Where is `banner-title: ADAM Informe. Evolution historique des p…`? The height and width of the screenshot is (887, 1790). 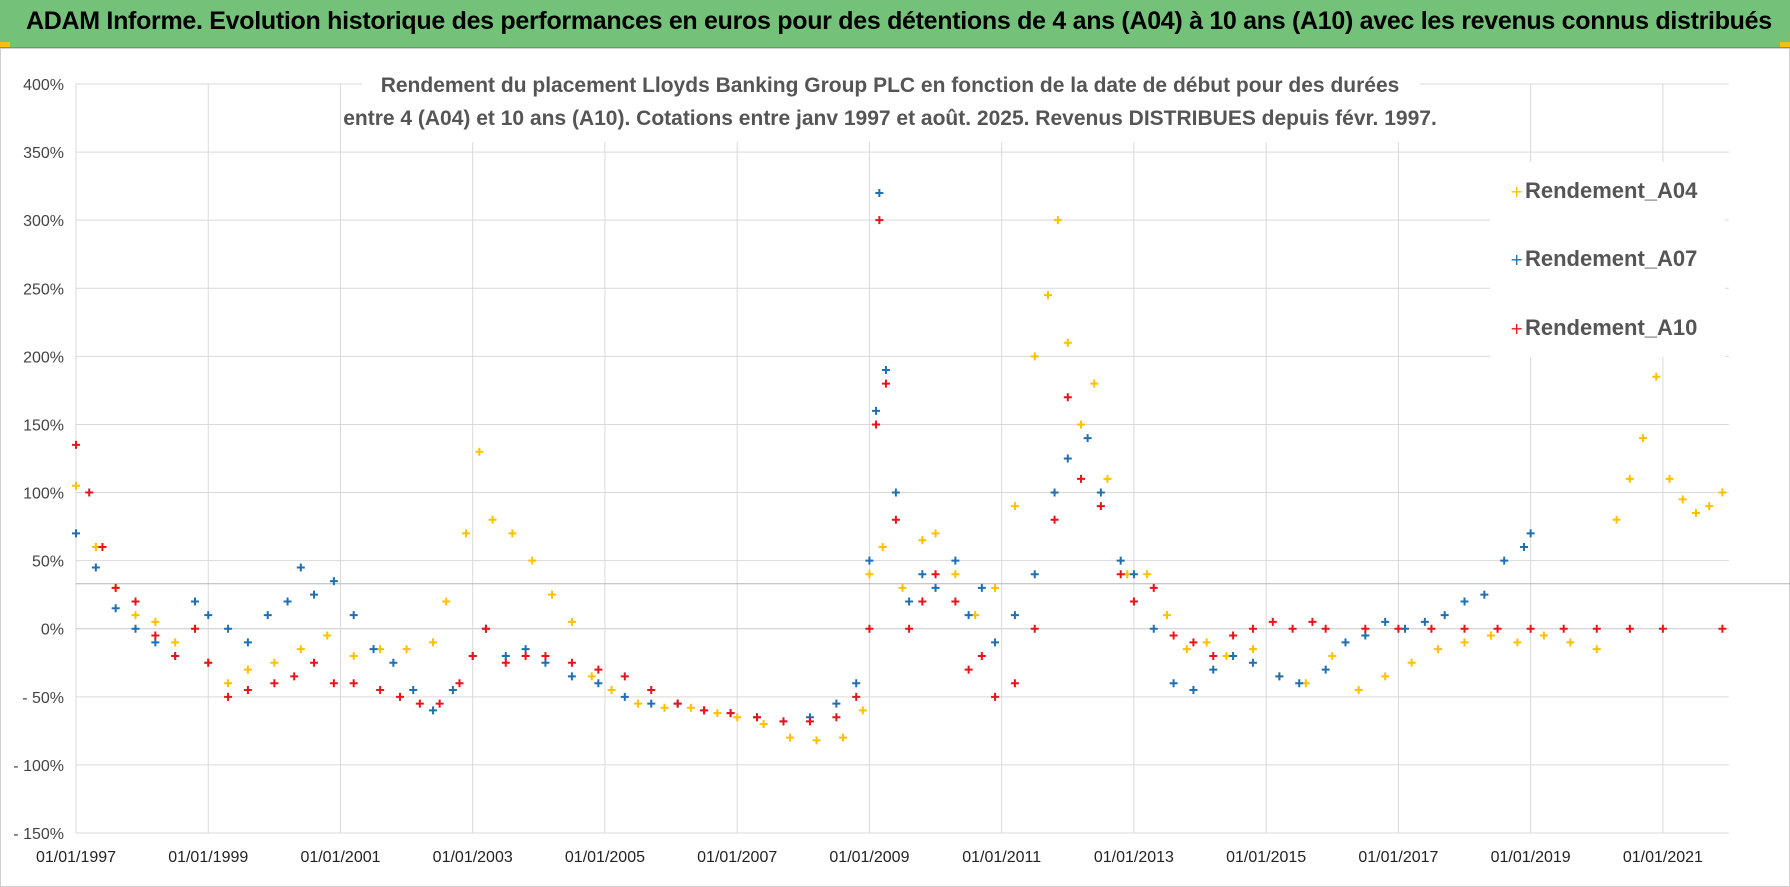 banner-title: ADAM Informe. Evolution historique des p… is located at coordinates (899, 21).